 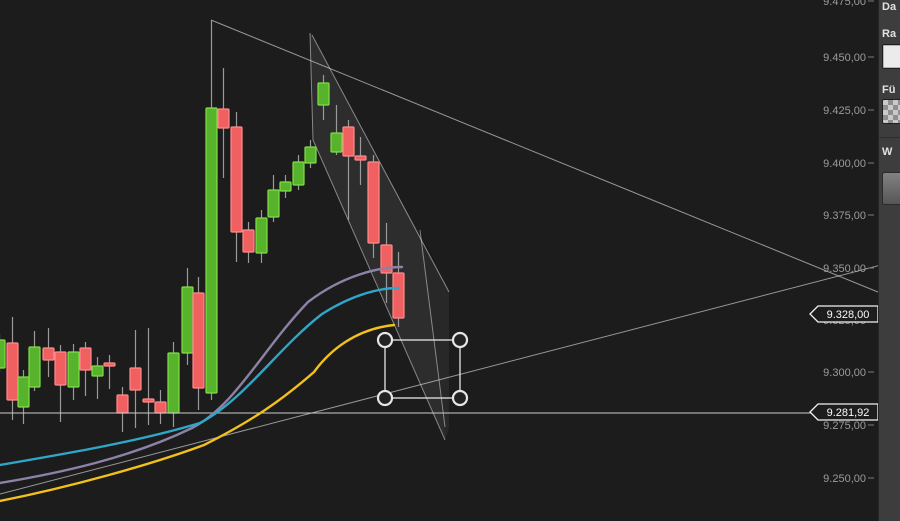 I want to click on fill-color-swatch, so click(x=891, y=111).